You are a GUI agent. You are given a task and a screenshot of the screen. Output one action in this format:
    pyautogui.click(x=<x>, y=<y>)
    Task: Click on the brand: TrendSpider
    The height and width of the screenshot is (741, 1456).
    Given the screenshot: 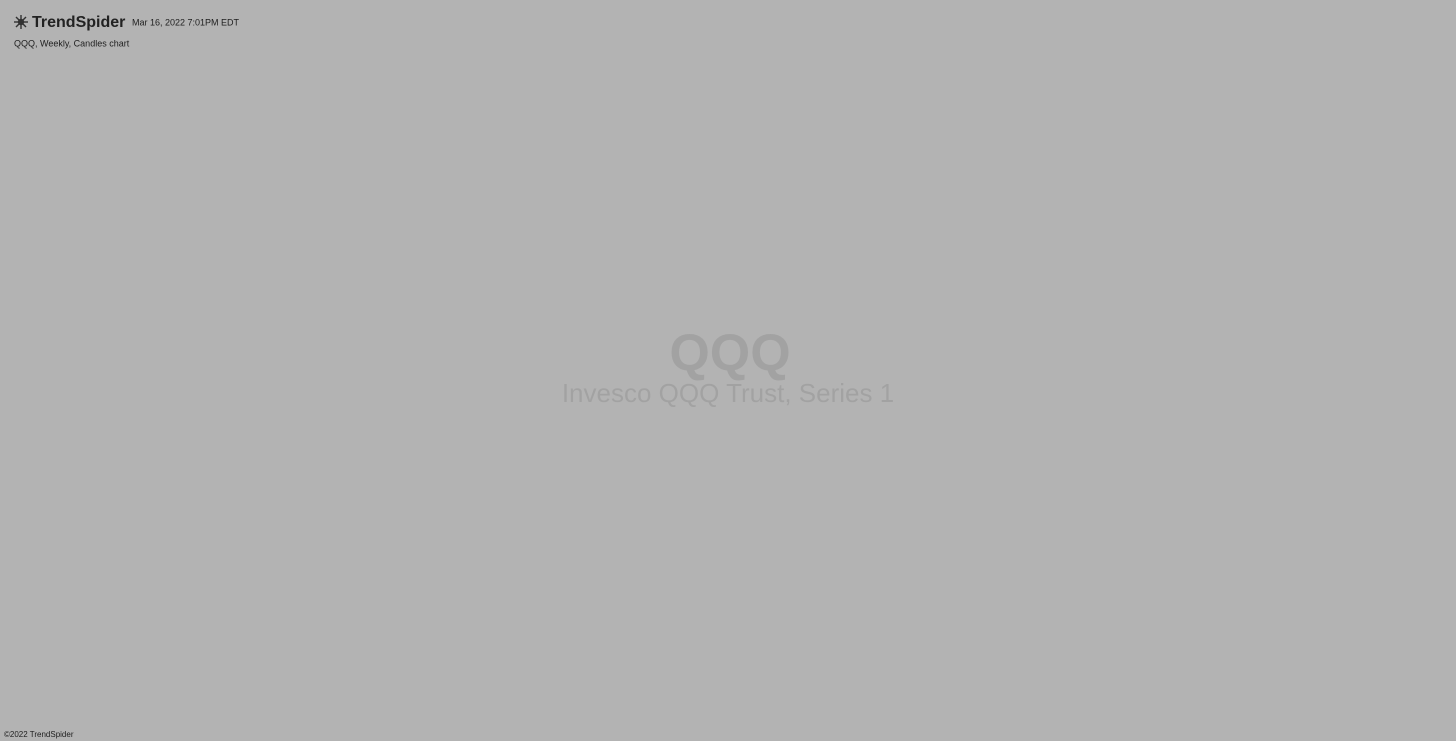 What is the action you would take?
    pyautogui.click(x=78, y=22)
    